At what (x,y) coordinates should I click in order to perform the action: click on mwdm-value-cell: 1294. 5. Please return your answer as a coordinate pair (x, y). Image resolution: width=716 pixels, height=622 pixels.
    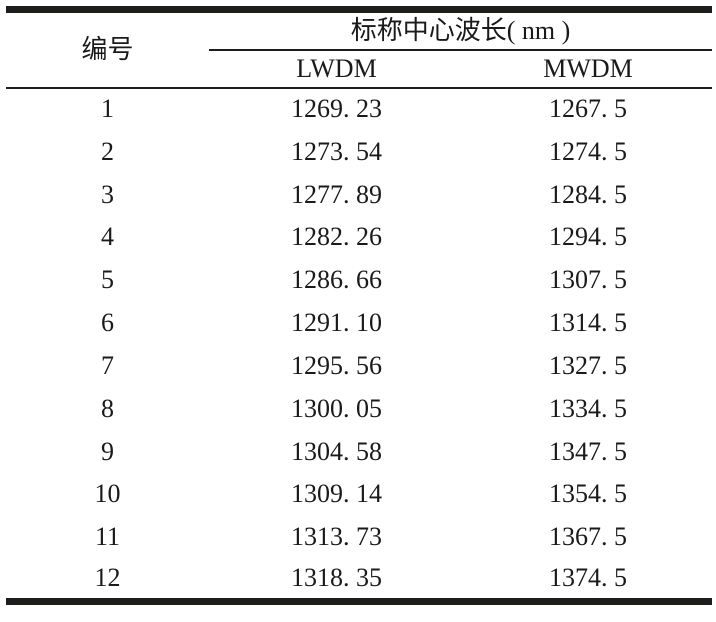
    Looking at the image, I should click on (588, 237).